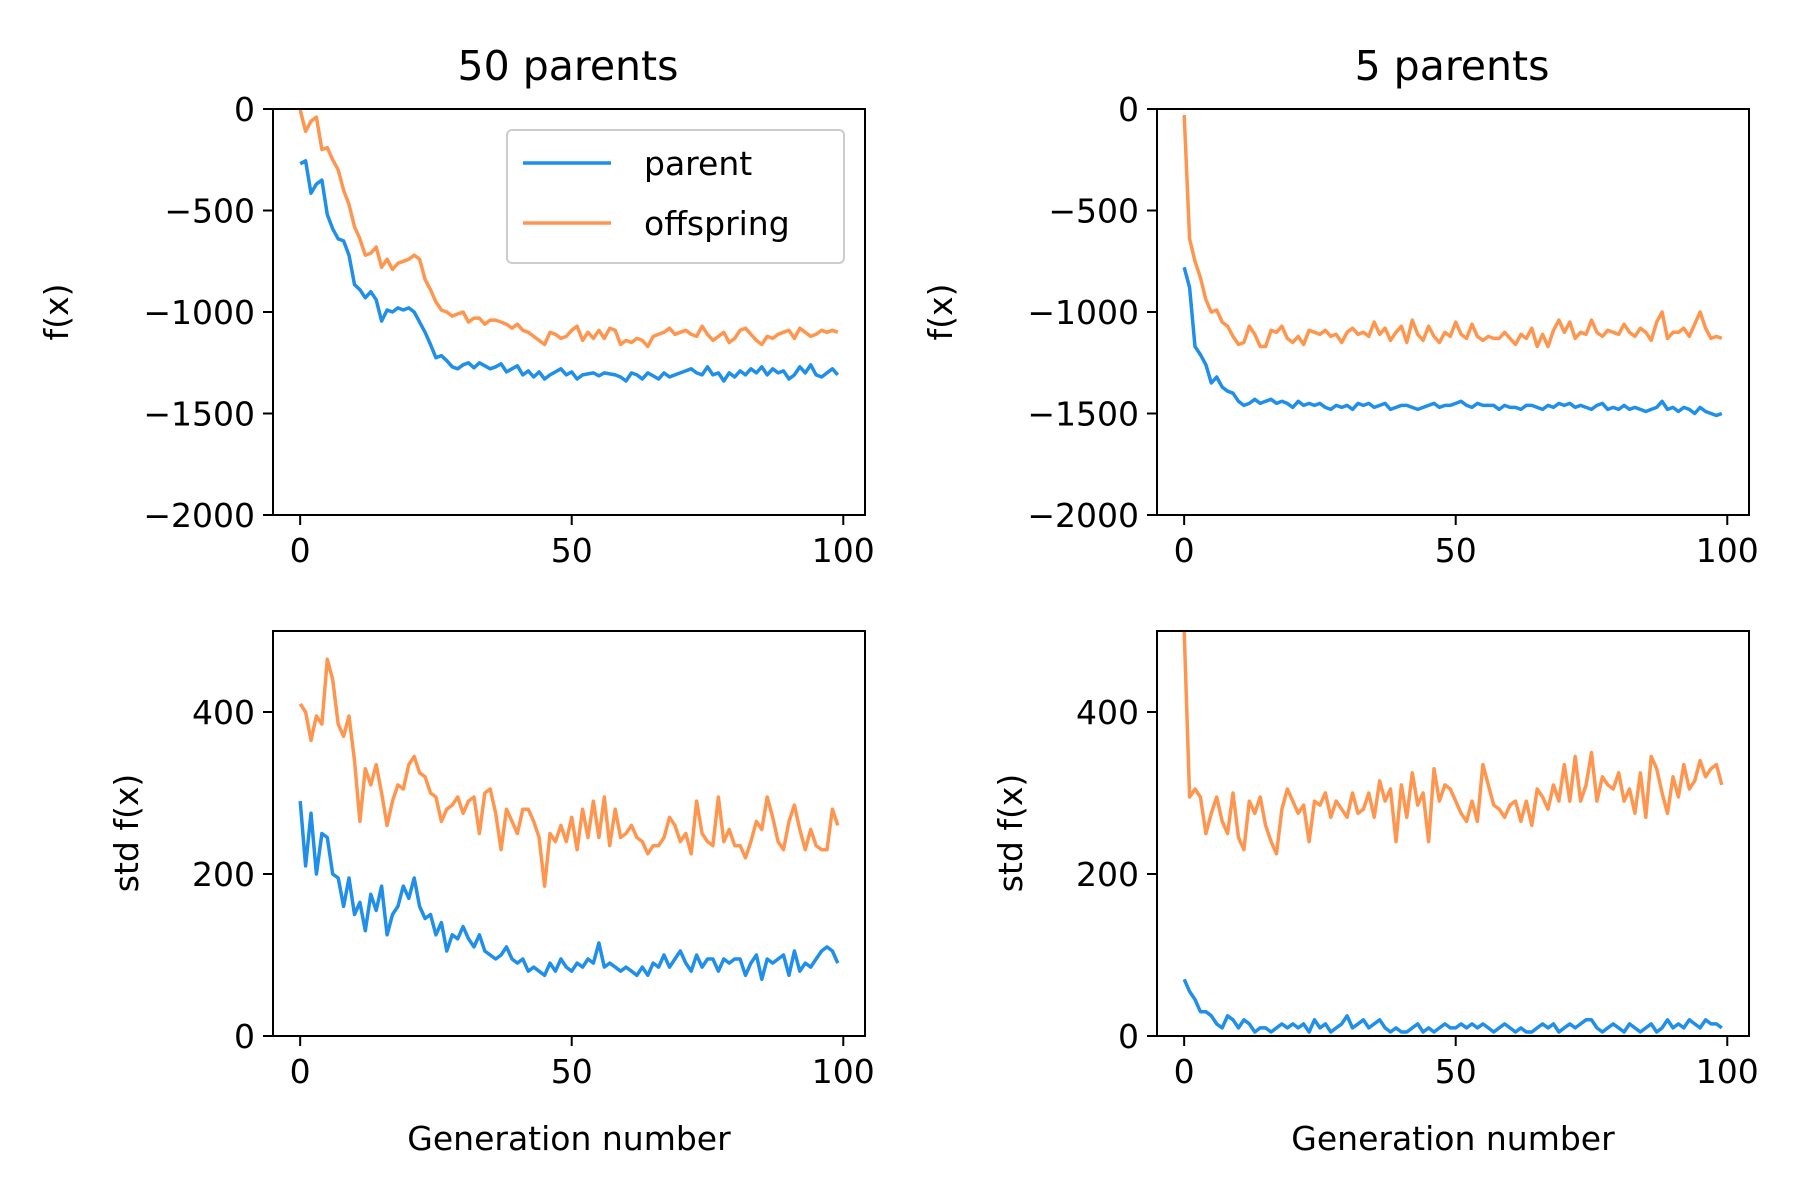 The height and width of the screenshot is (1200, 1800). Describe the element at coordinates (568, 66) in the screenshot. I see `panel-title: 50 parents` at that location.